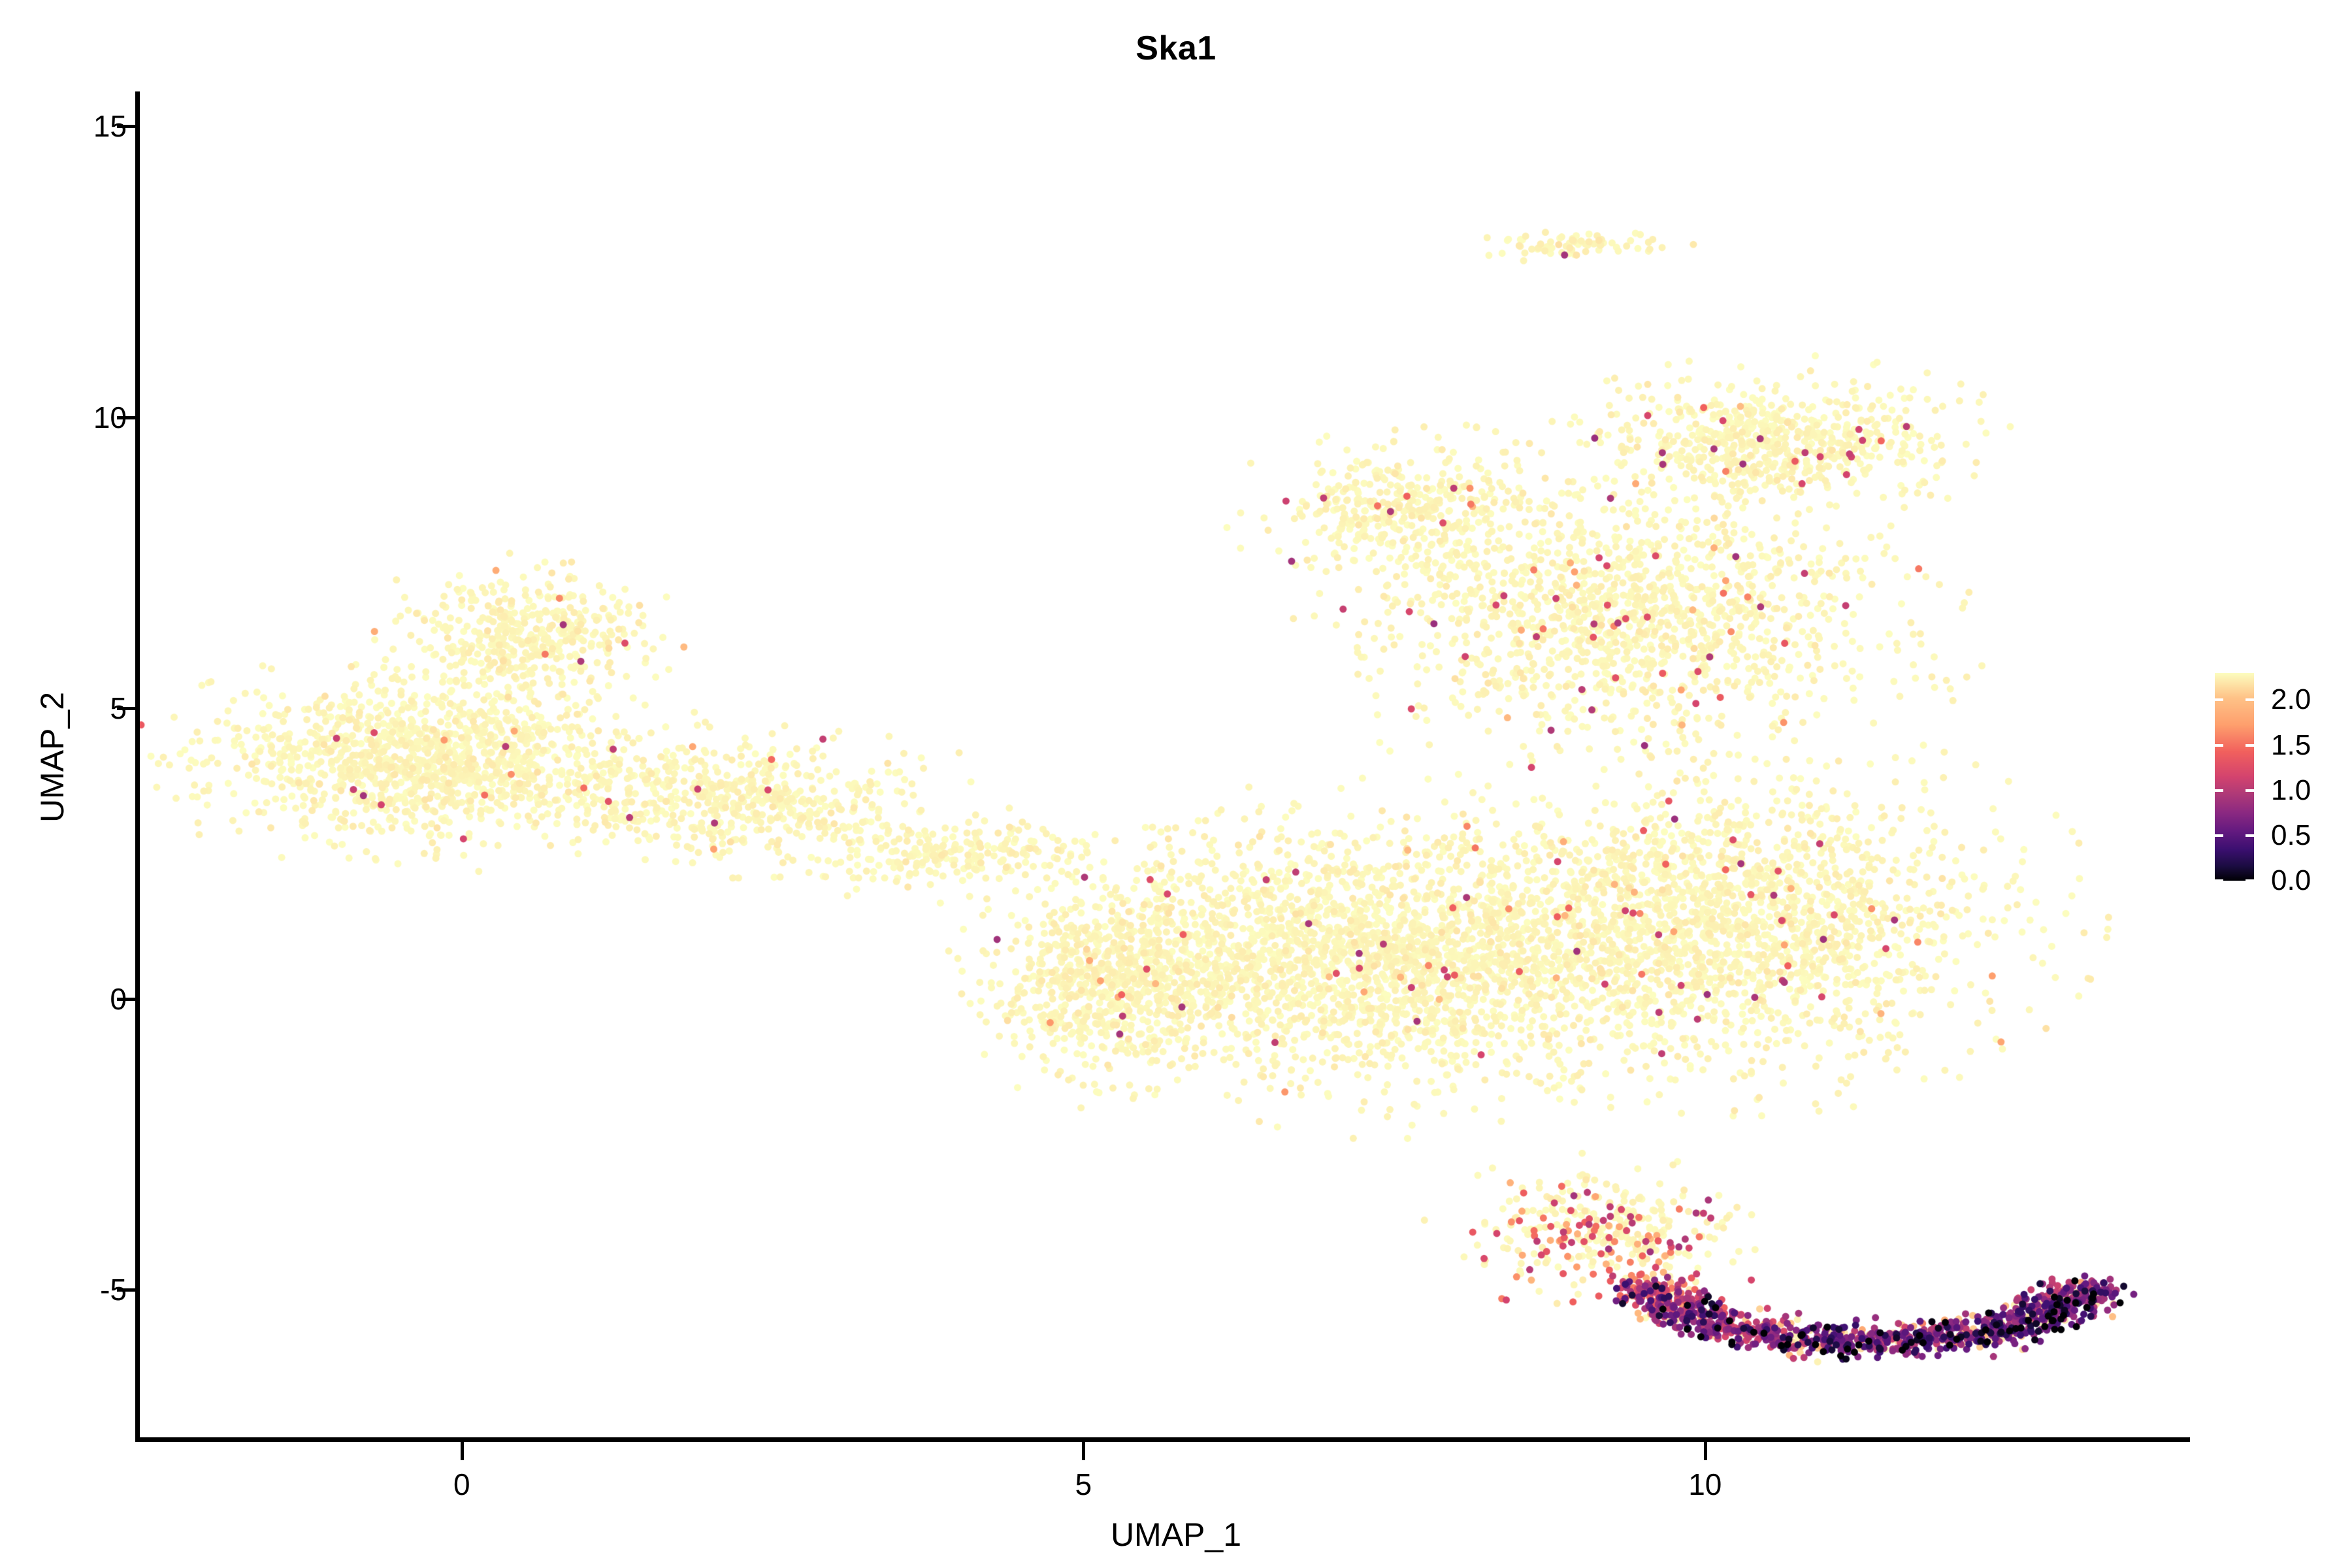  I want to click on x-axis-line, so click(1162, 1439).